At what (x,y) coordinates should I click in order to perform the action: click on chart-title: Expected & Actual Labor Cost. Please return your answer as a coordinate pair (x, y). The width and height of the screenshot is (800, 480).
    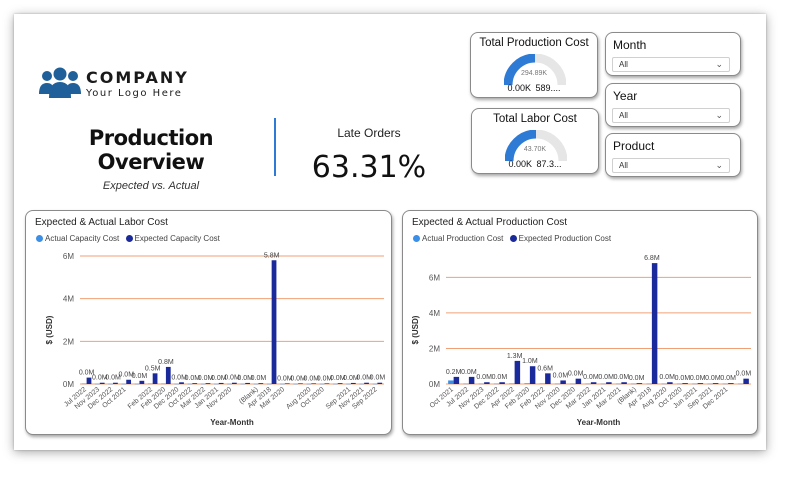
    Looking at the image, I should click on (101, 222).